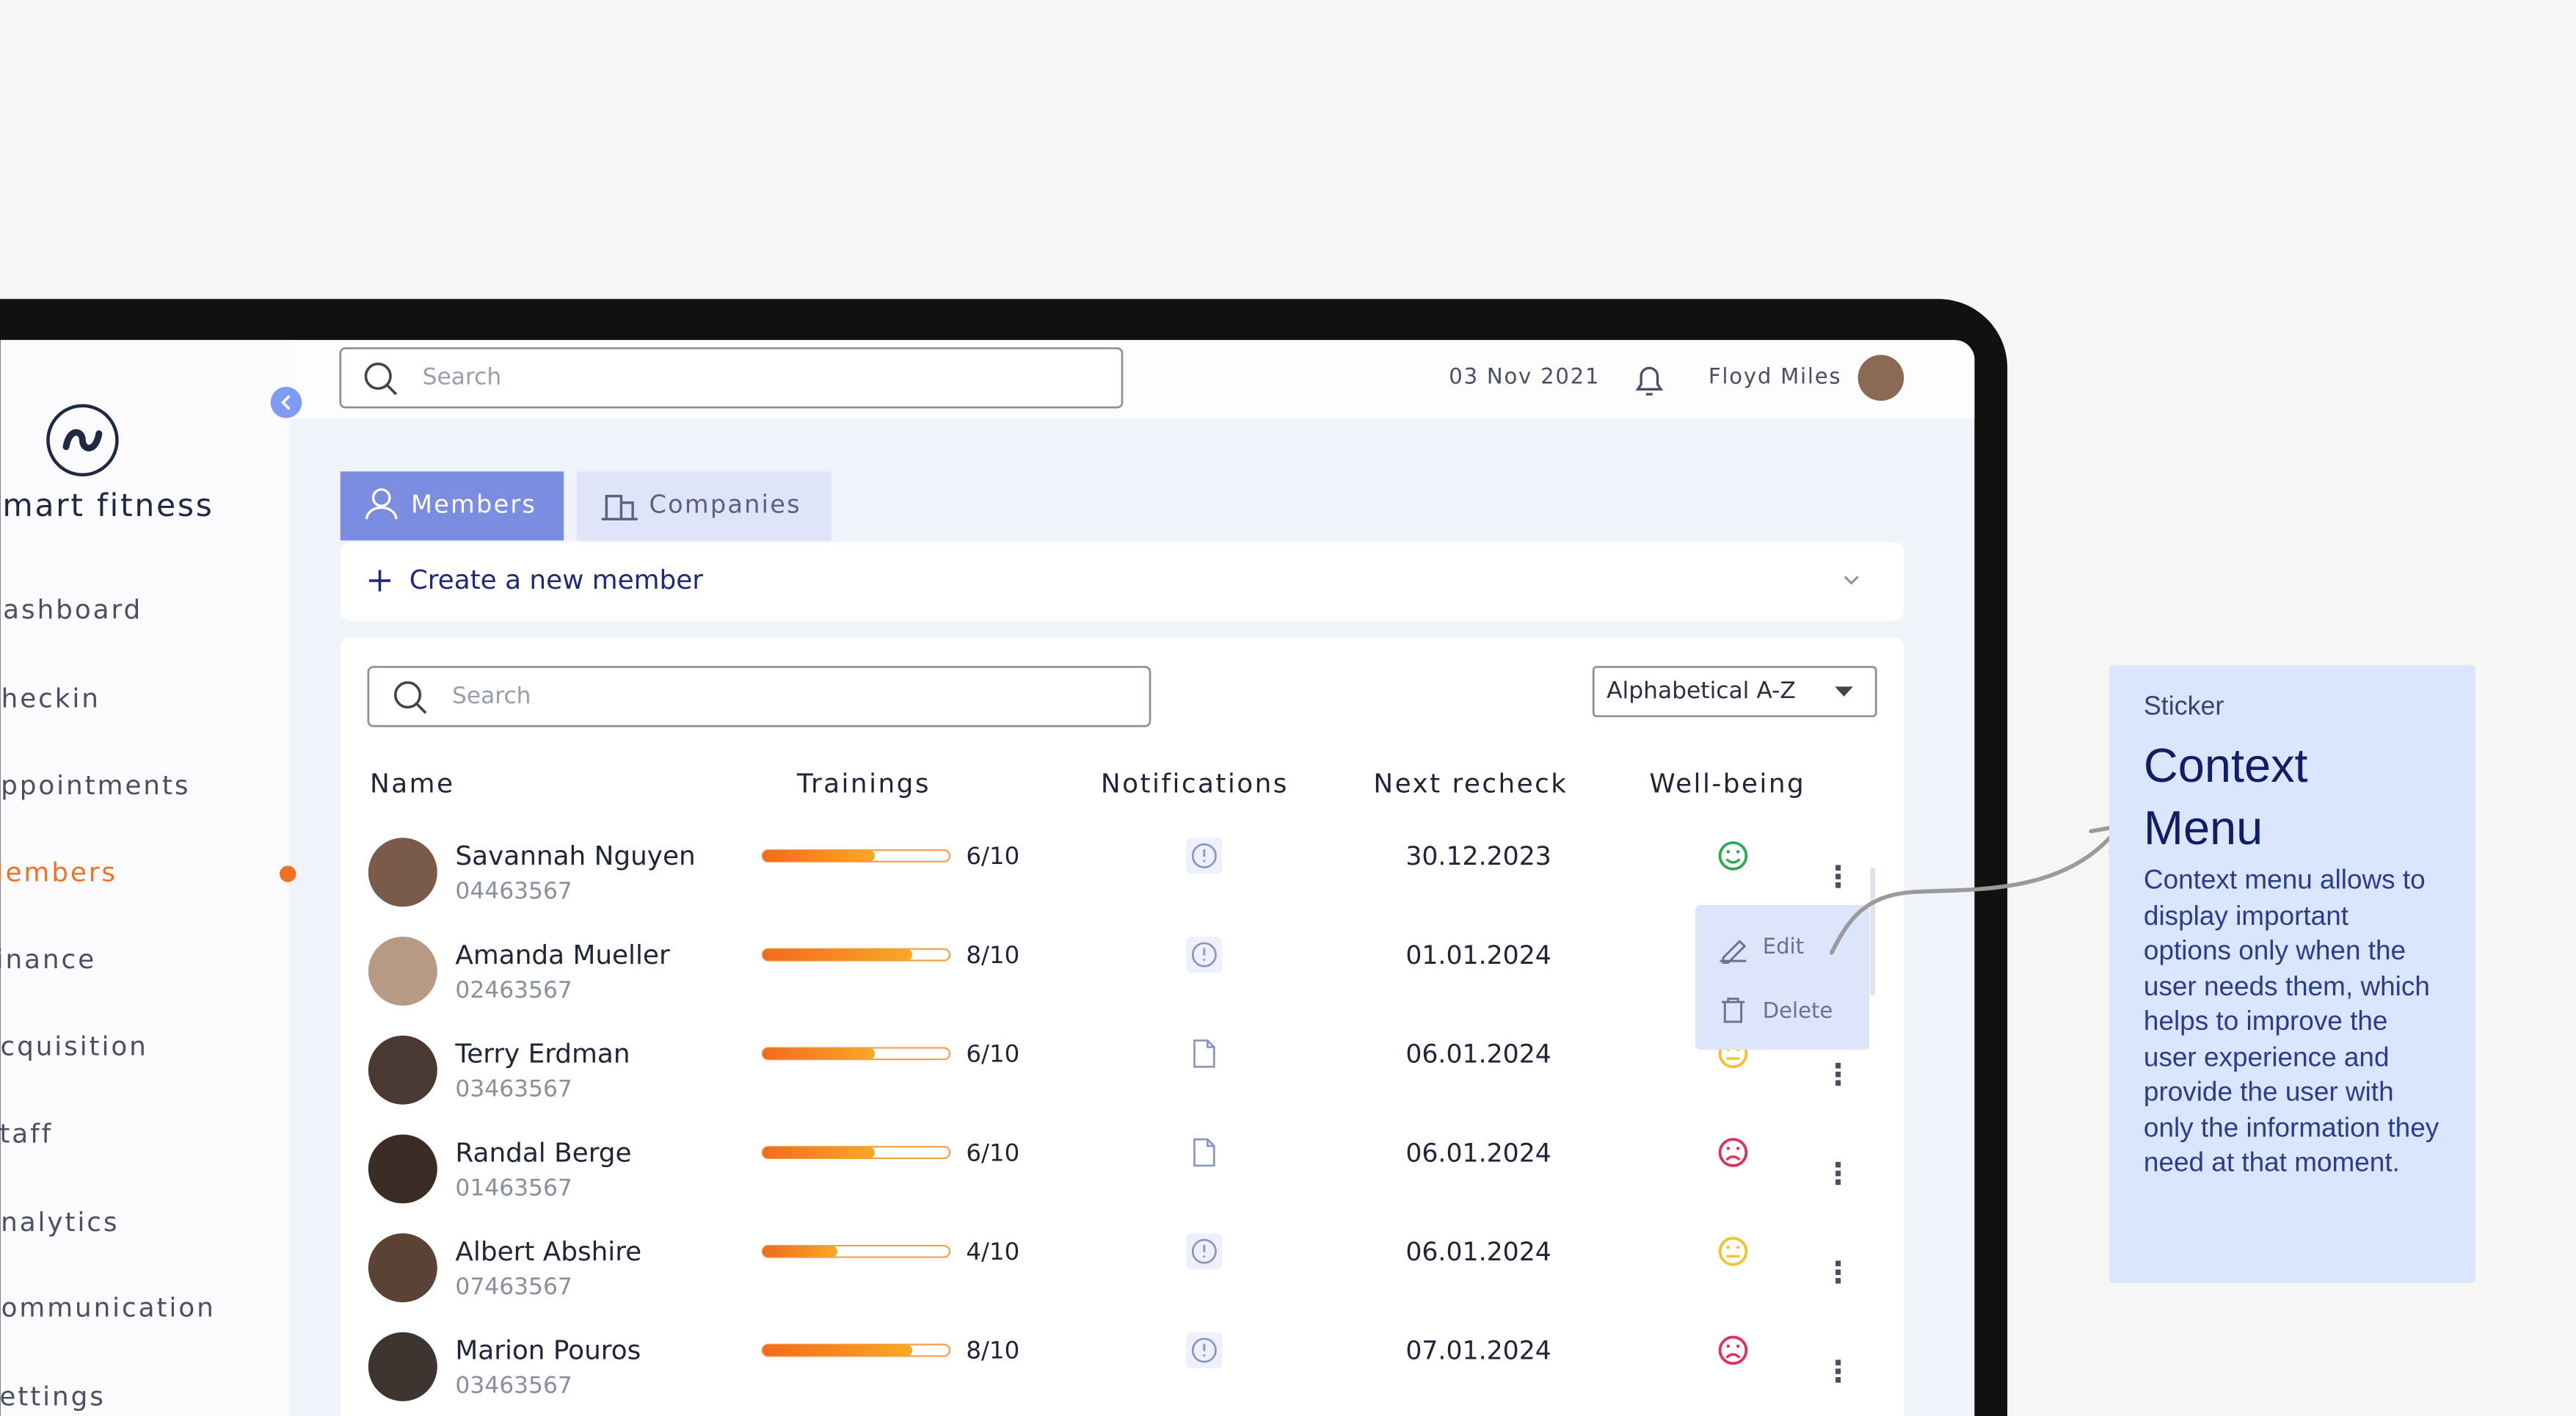  Describe the element at coordinates (71, 610) in the screenshot. I see `nav-item: Dashboard` at that location.